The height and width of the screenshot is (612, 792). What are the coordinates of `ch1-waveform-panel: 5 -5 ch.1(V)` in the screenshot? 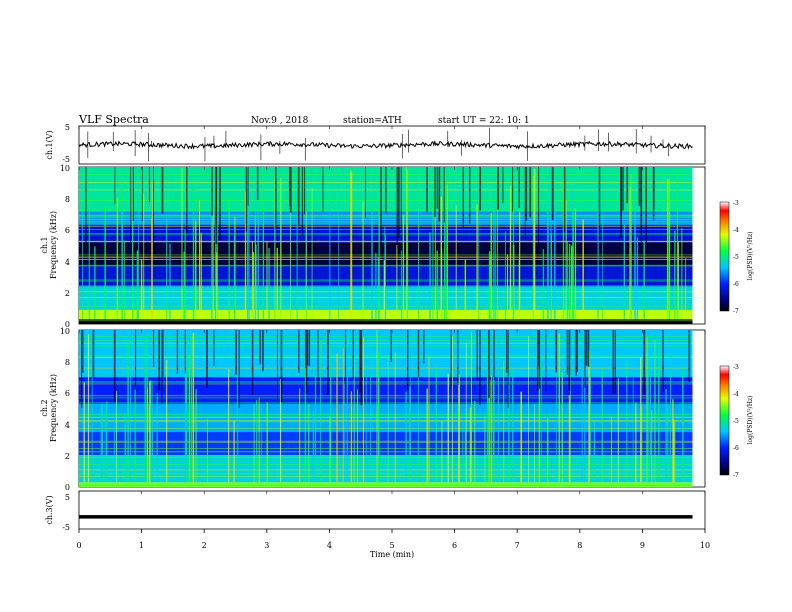 It's located at (375, 144).